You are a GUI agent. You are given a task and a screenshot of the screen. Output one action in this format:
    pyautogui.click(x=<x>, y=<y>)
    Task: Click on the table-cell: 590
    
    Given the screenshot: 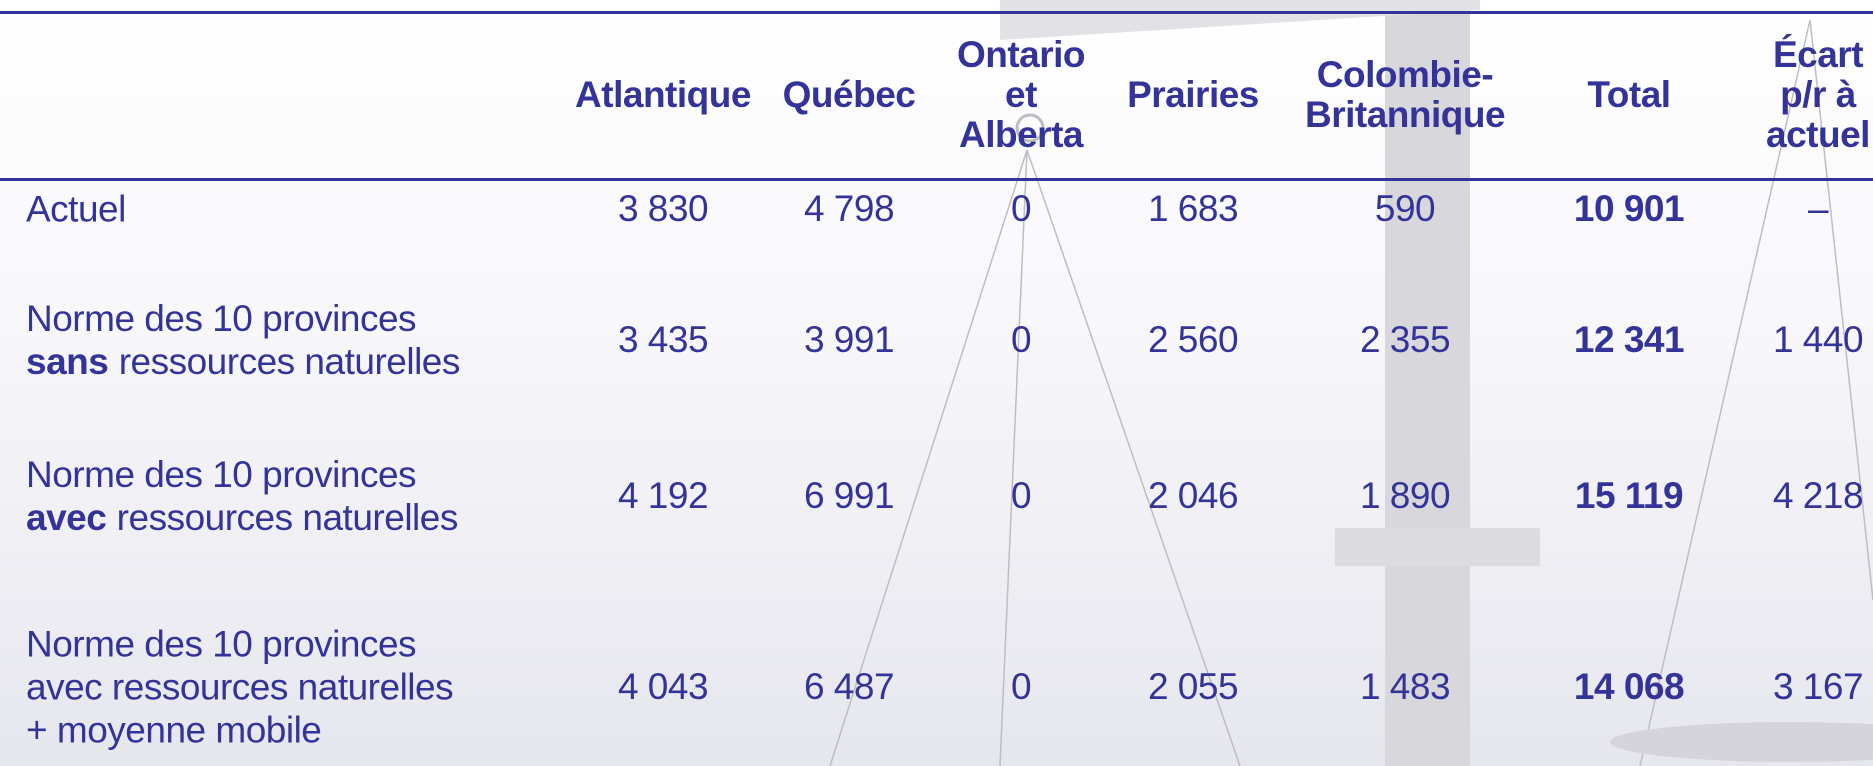 What is the action you would take?
    pyautogui.click(x=1405, y=208)
    